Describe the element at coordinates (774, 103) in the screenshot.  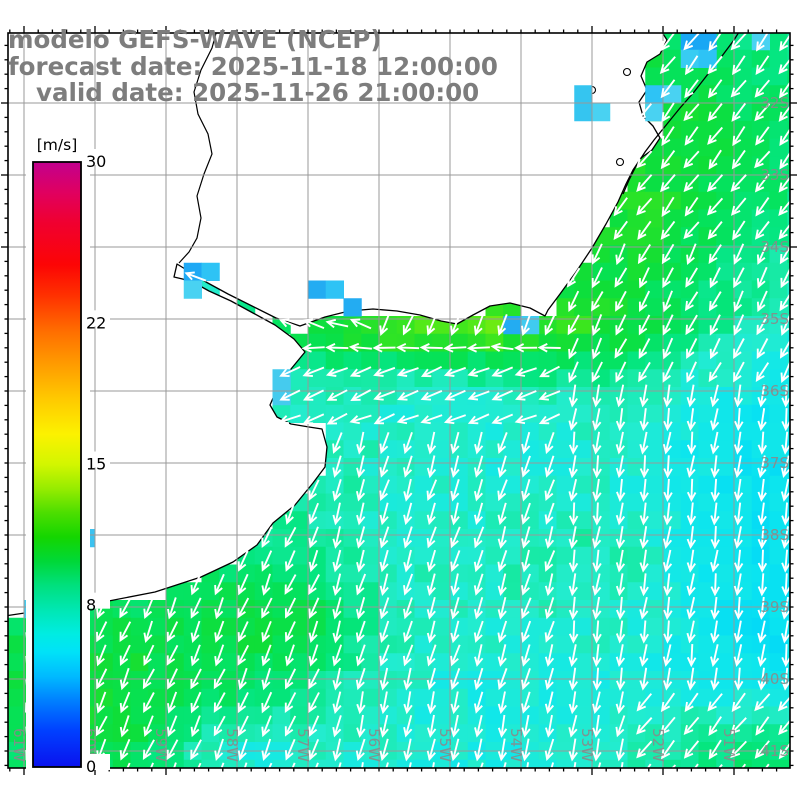
I see `lat-tick-label: 32S` at that location.